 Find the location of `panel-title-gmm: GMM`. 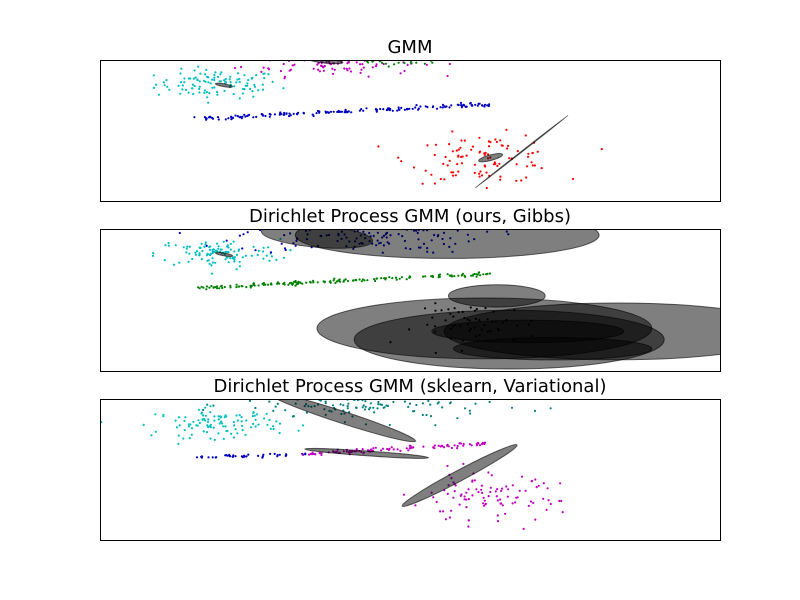

panel-title-gmm: GMM is located at coordinates (409, 47).